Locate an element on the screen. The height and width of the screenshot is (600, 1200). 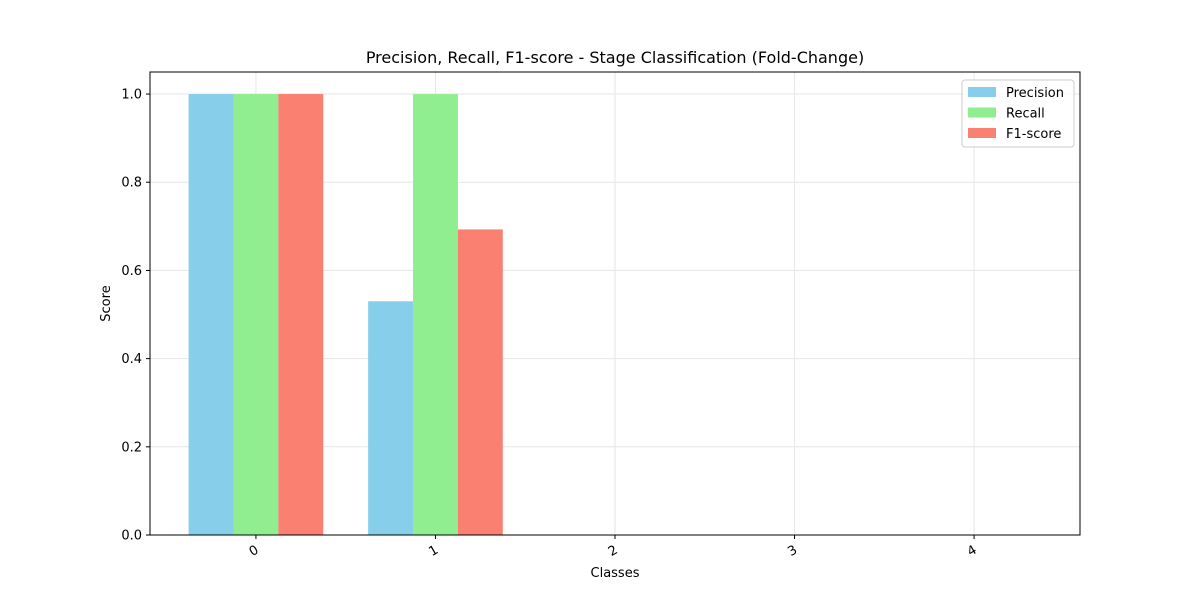
x-tick-label: 1 is located at coordinates (433, 551).